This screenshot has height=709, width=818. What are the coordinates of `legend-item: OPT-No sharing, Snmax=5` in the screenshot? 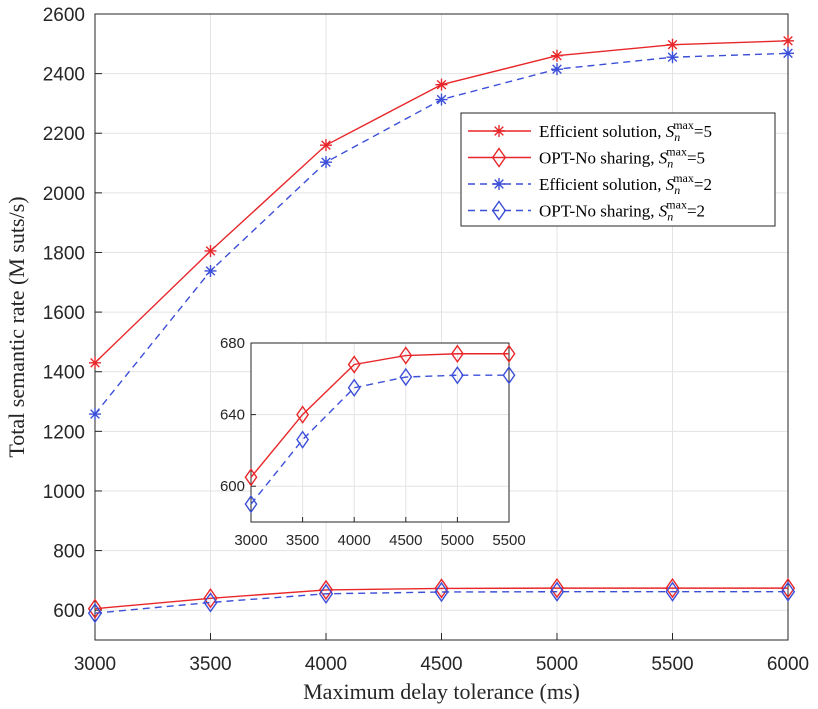 It's located at (586, 158).